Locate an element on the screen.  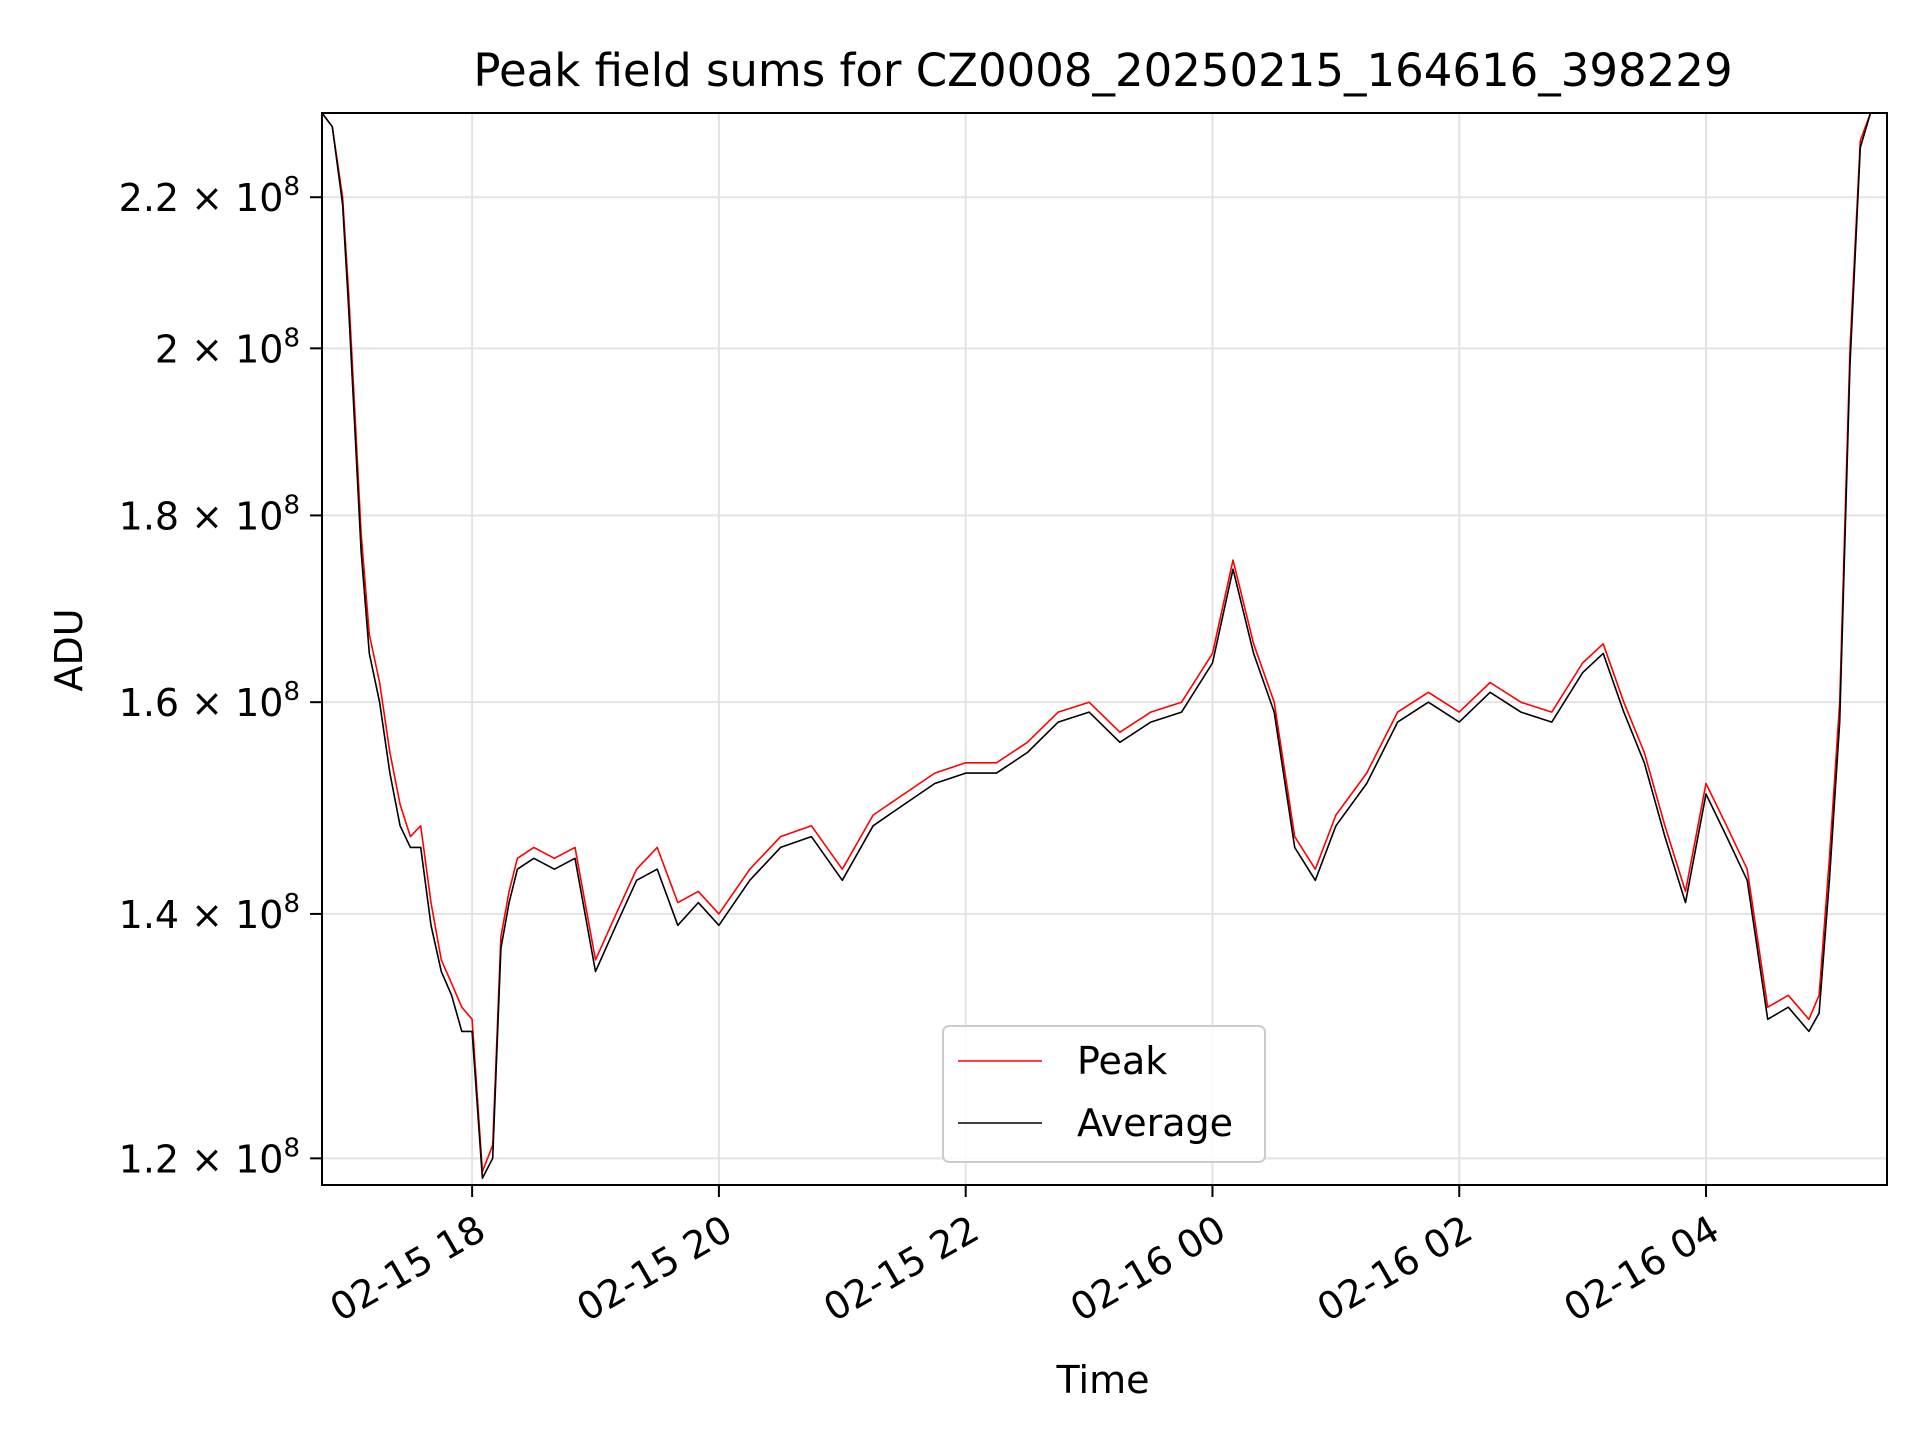
y-tick-label: 2 × 108 is located at coordinates (227, 347).